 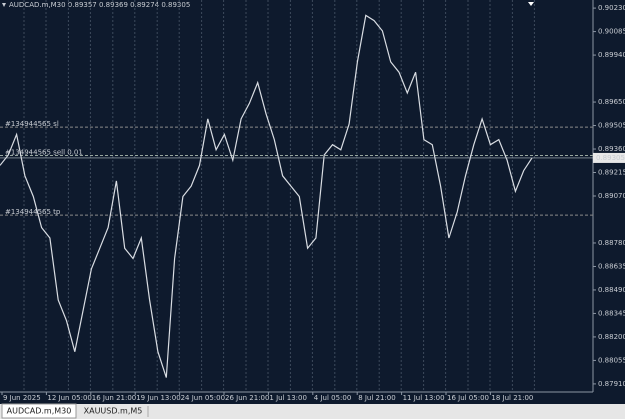 What do you see at coordinates (611, 196) in the screenshot?
I see `y-tick-label: 0.89070` at bounding box center [611, 196].